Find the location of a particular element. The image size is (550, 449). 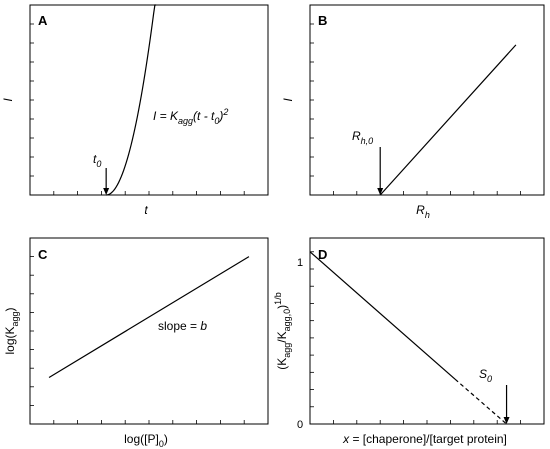

panel-b-rh0-main: R is located at coordinates (356, 136).